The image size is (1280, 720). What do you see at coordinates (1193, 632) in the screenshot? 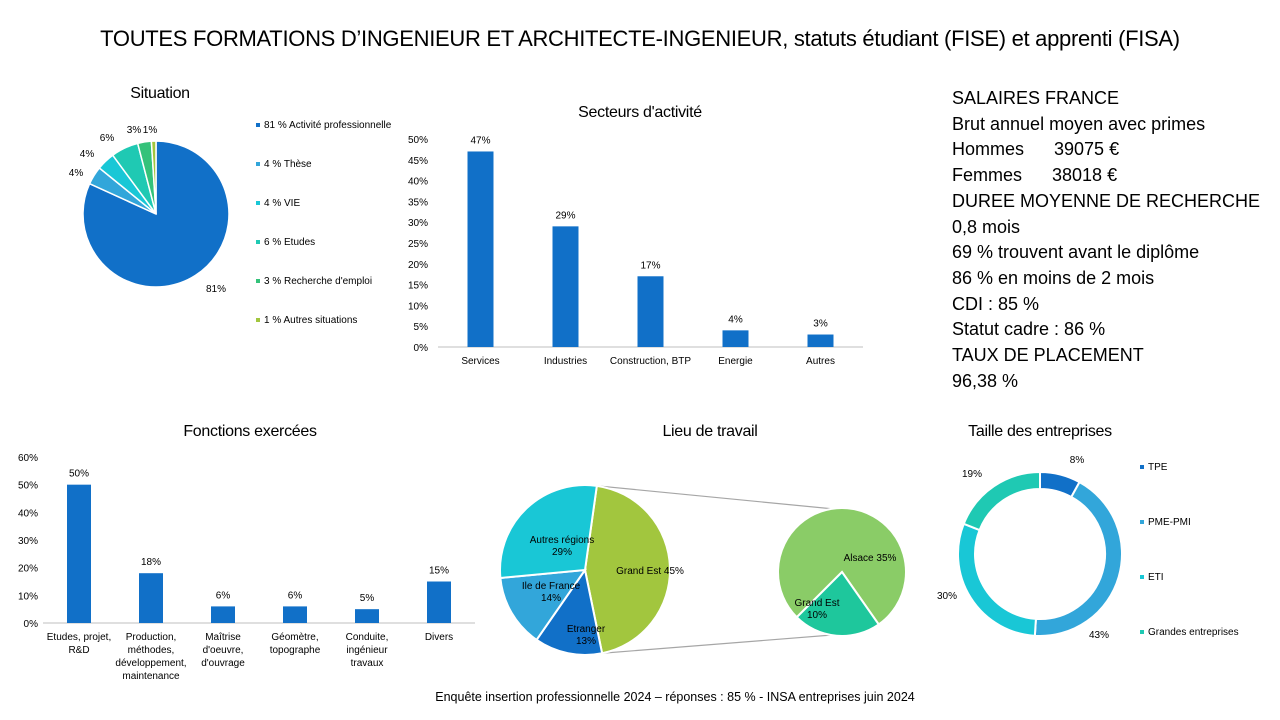
I see `taille-legend-label: Grandes entreprises` at bounding box center [1193, 632].